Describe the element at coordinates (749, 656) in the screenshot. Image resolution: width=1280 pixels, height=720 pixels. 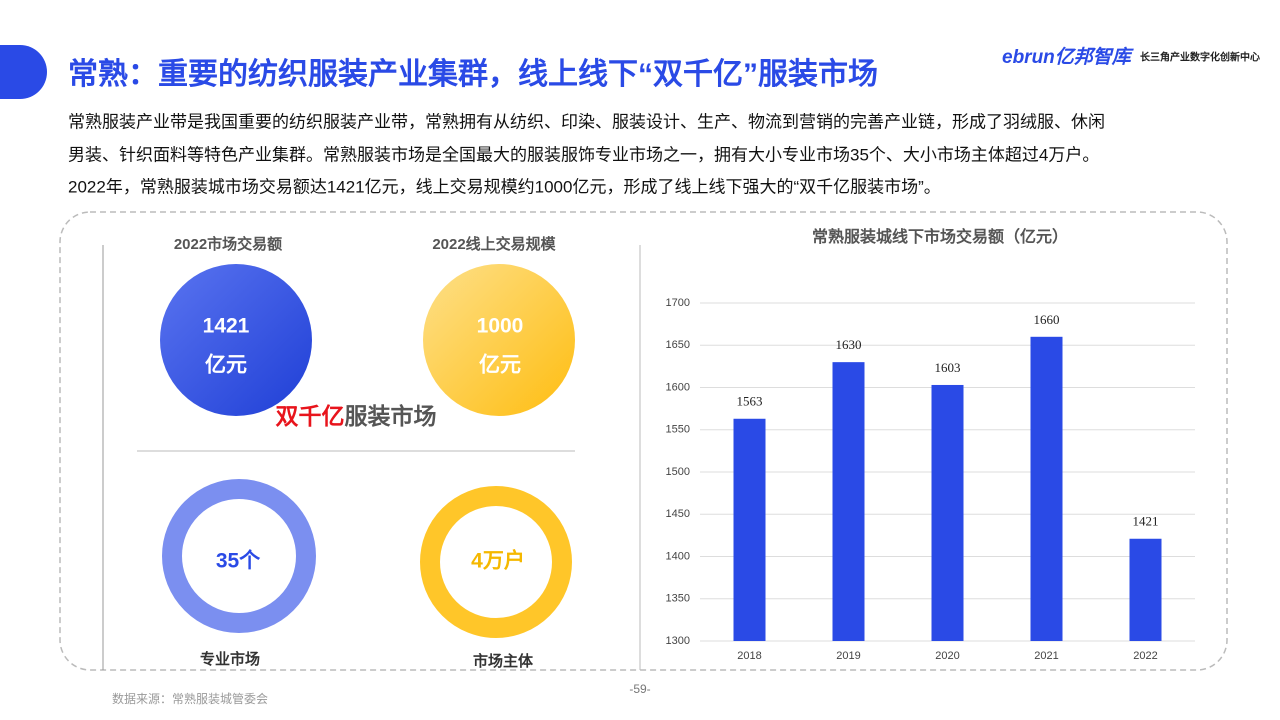
I see `x-tick-label: 2018` at that location.